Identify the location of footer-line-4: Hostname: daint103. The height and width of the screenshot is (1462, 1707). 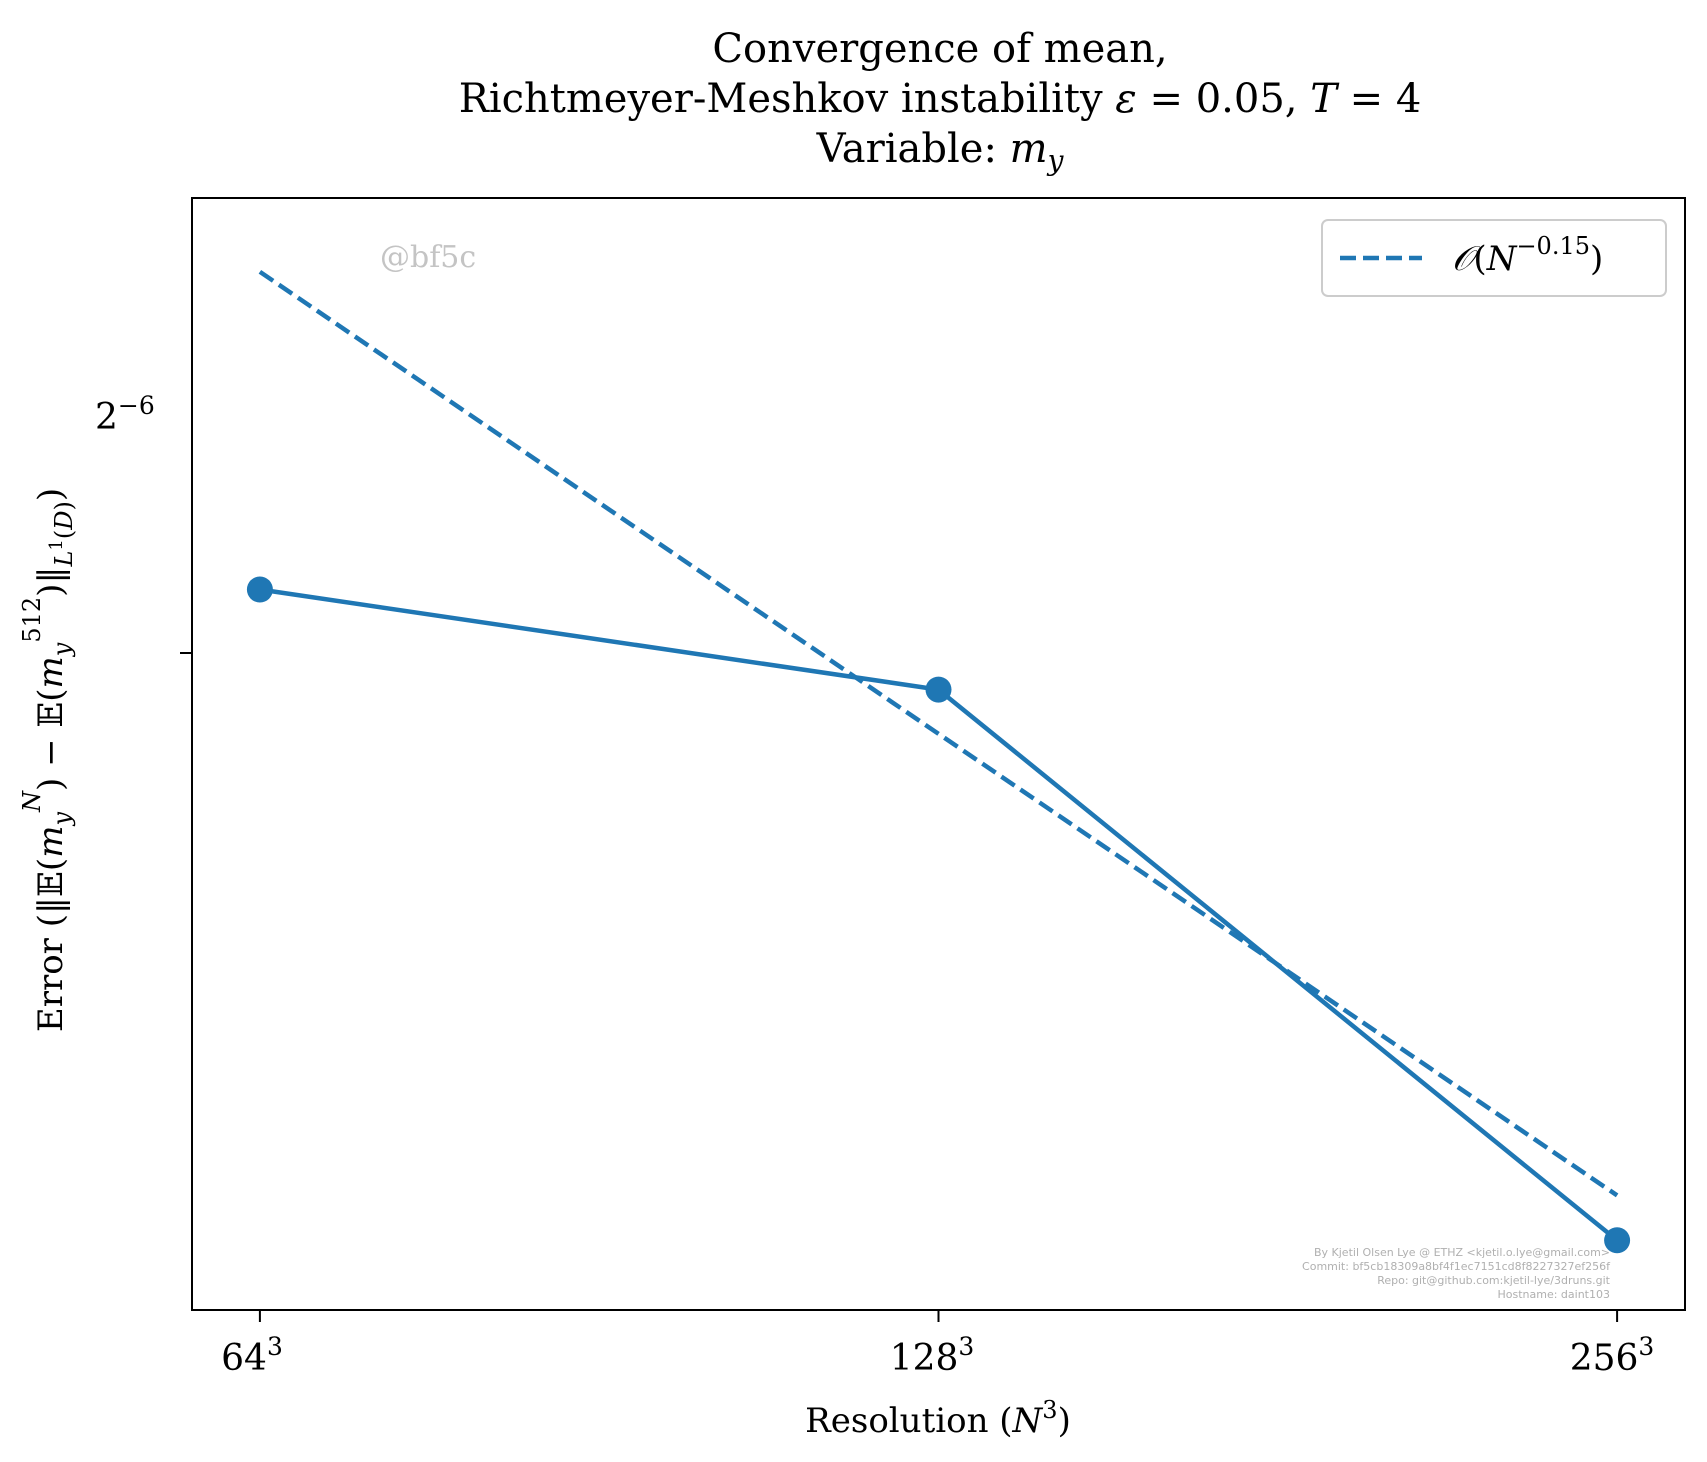
(1553, 1294).